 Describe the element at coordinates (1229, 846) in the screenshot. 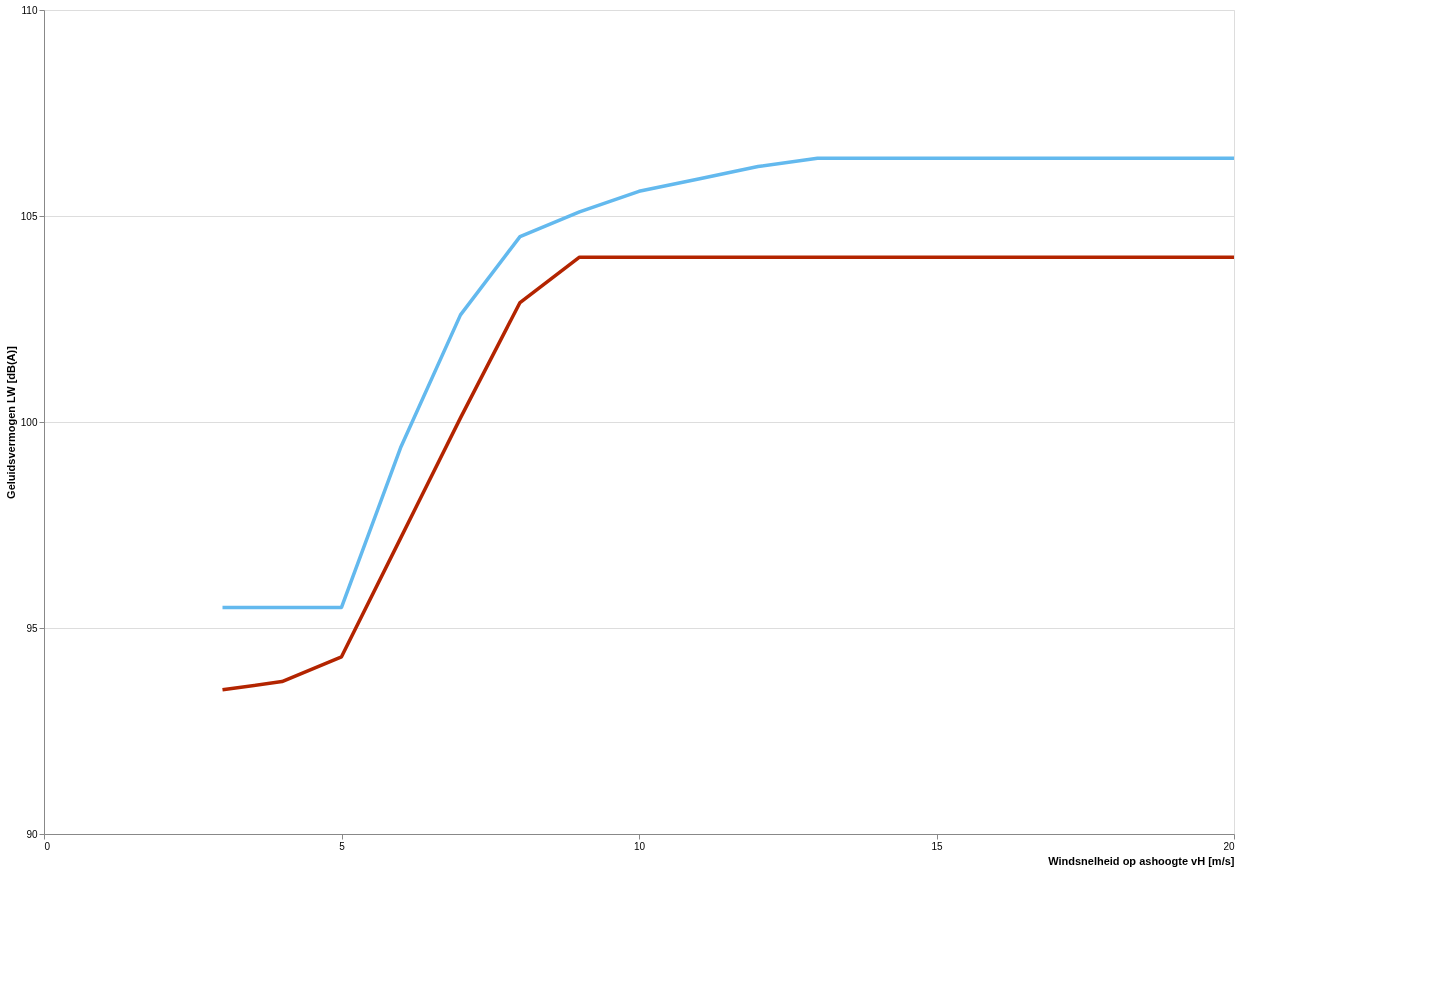

I see `x-tick-label: 20` at that location.